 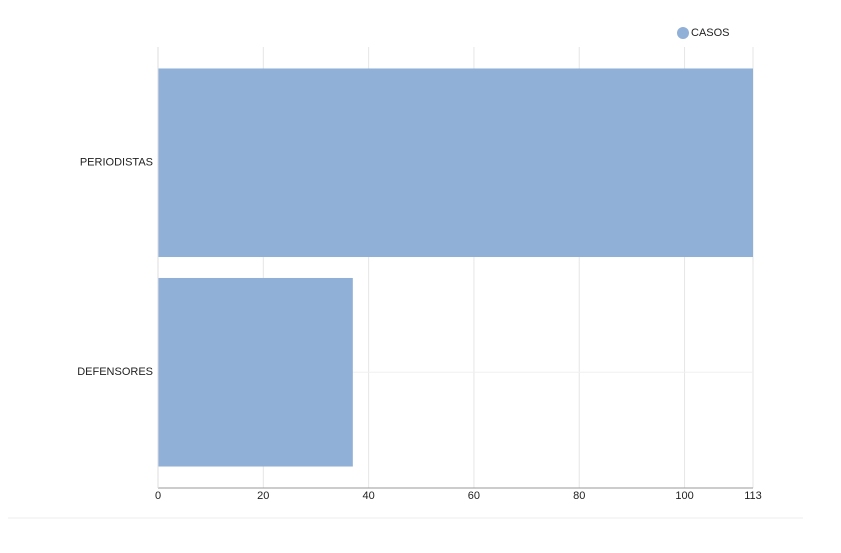 I want to click on bar, so click(x=255, y=372).